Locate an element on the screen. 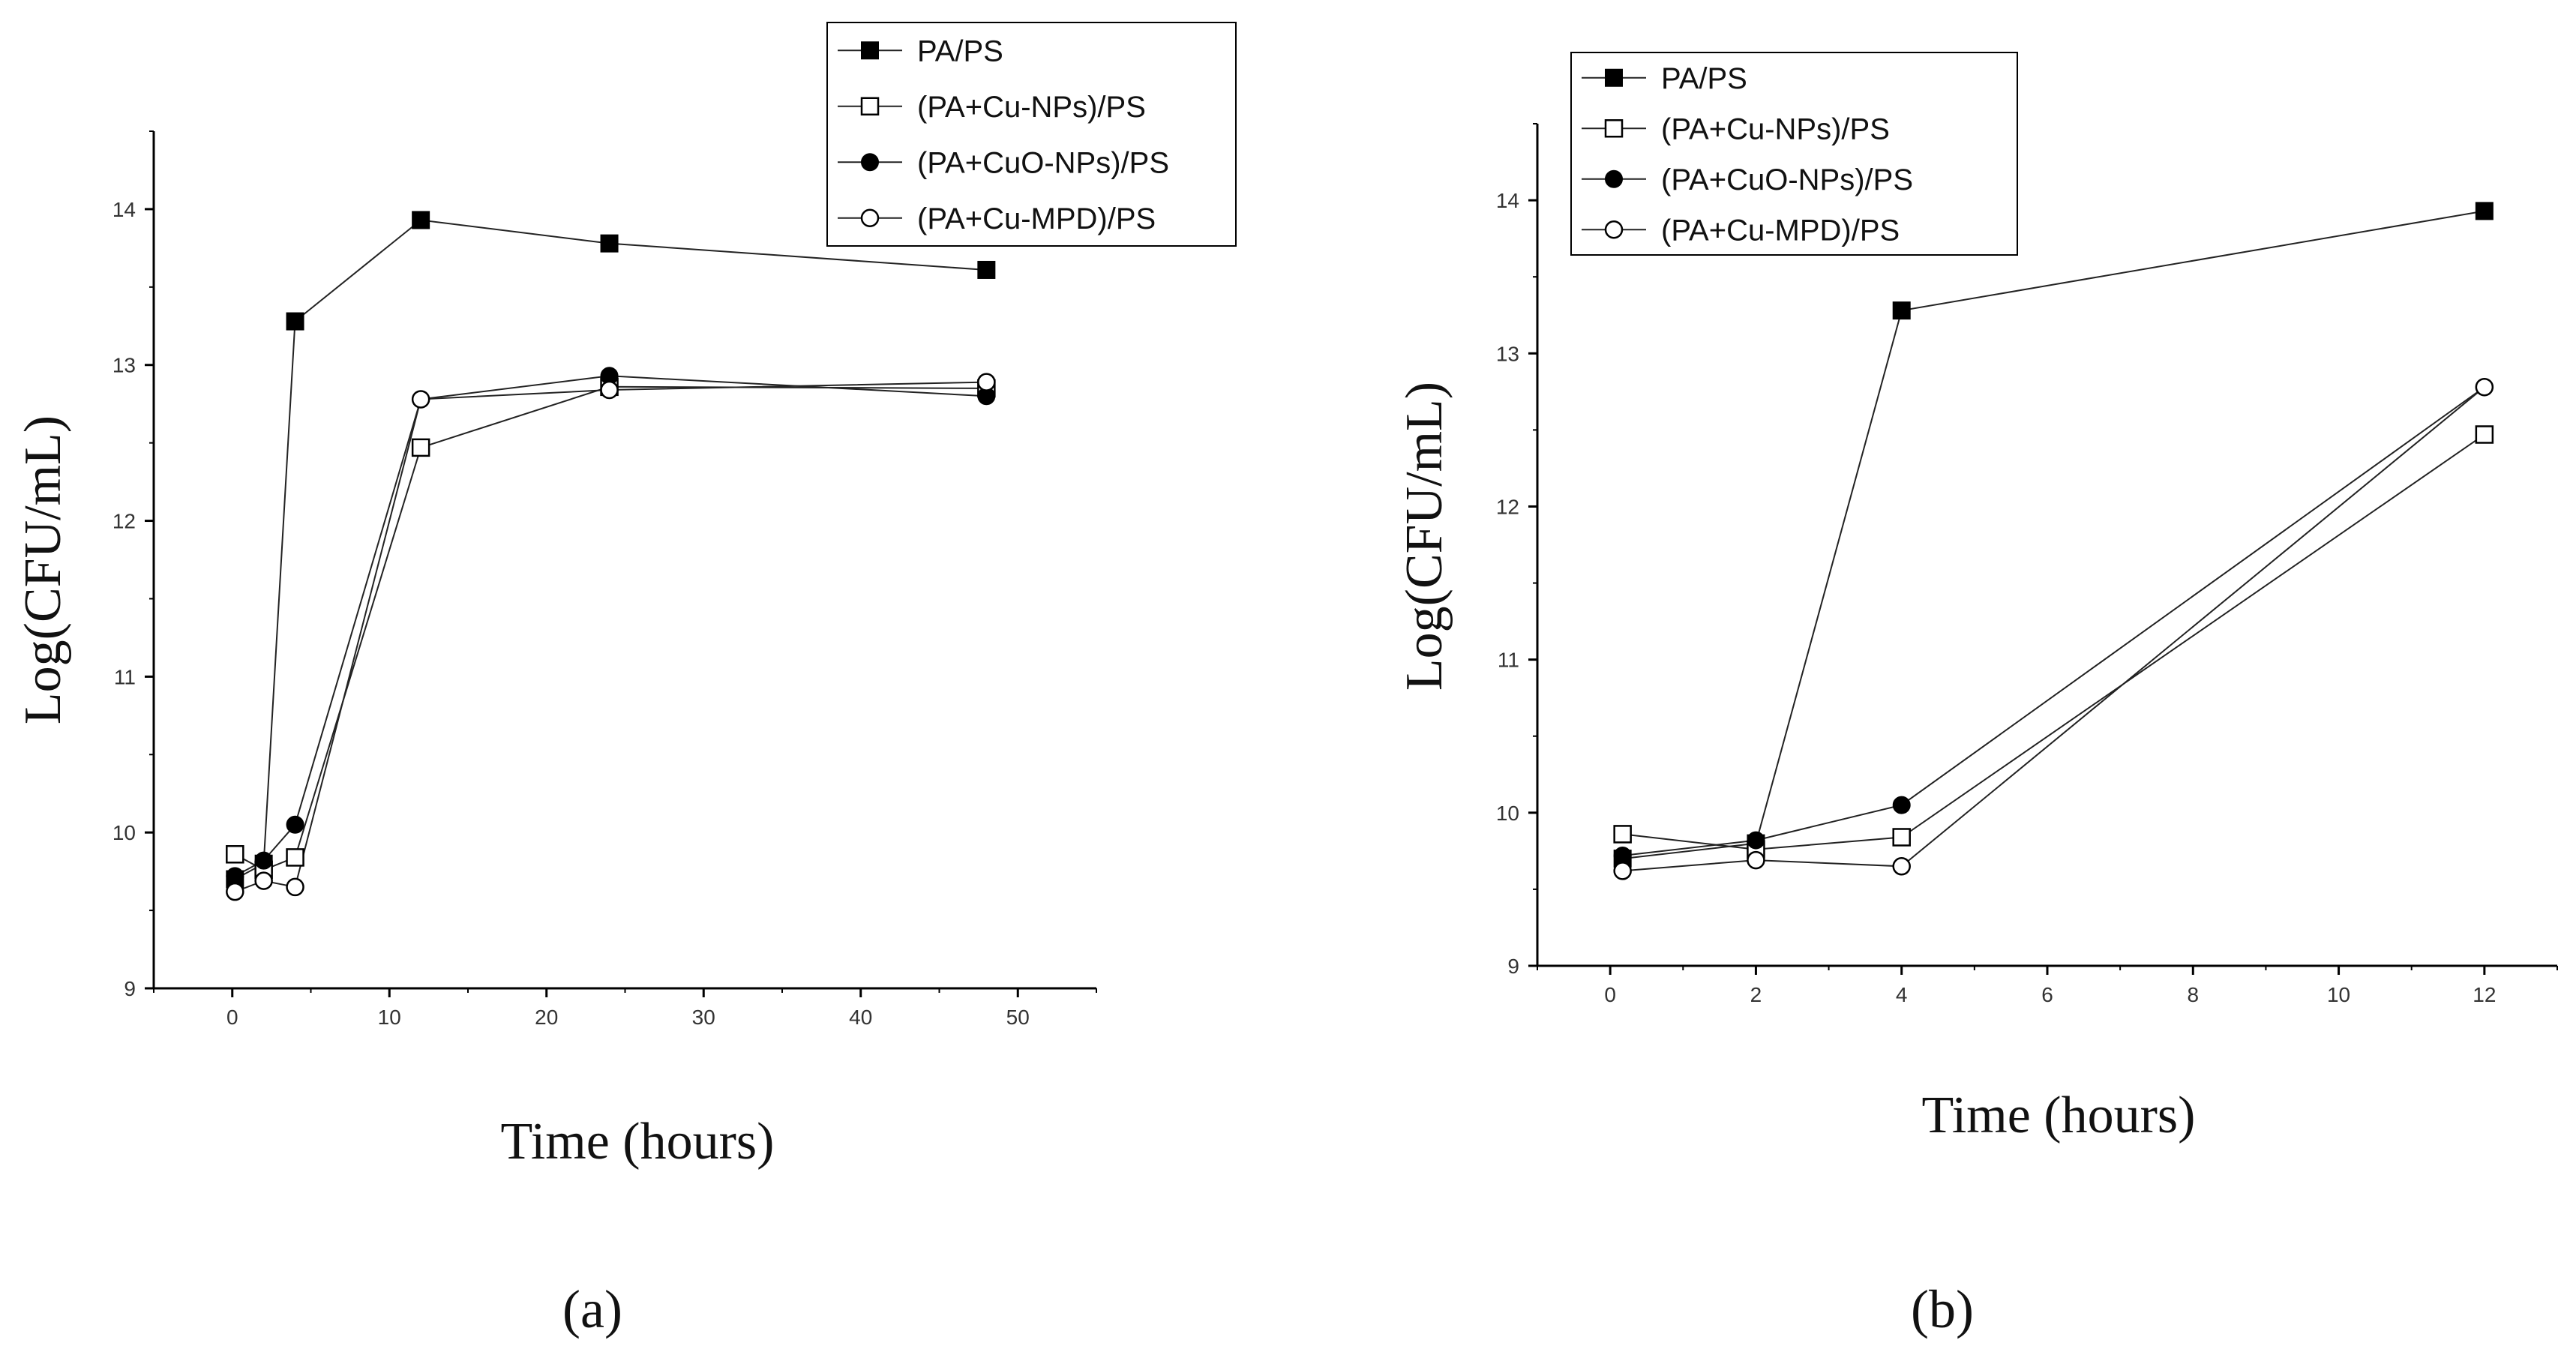 The image size is (2576, 1349). x-tick-label: 2 is located at coordinates (1756, 994).